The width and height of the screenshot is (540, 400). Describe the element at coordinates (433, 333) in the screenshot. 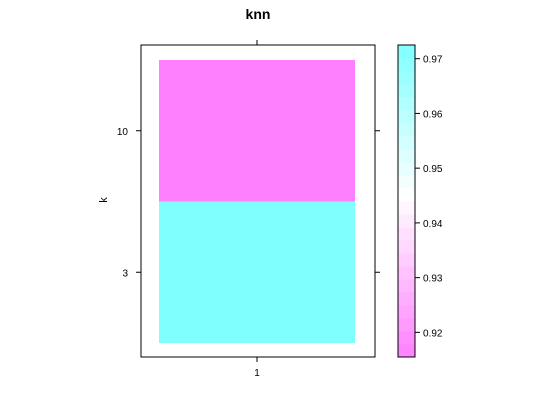

I see `color-key-tick-label: 0.92` at that location.